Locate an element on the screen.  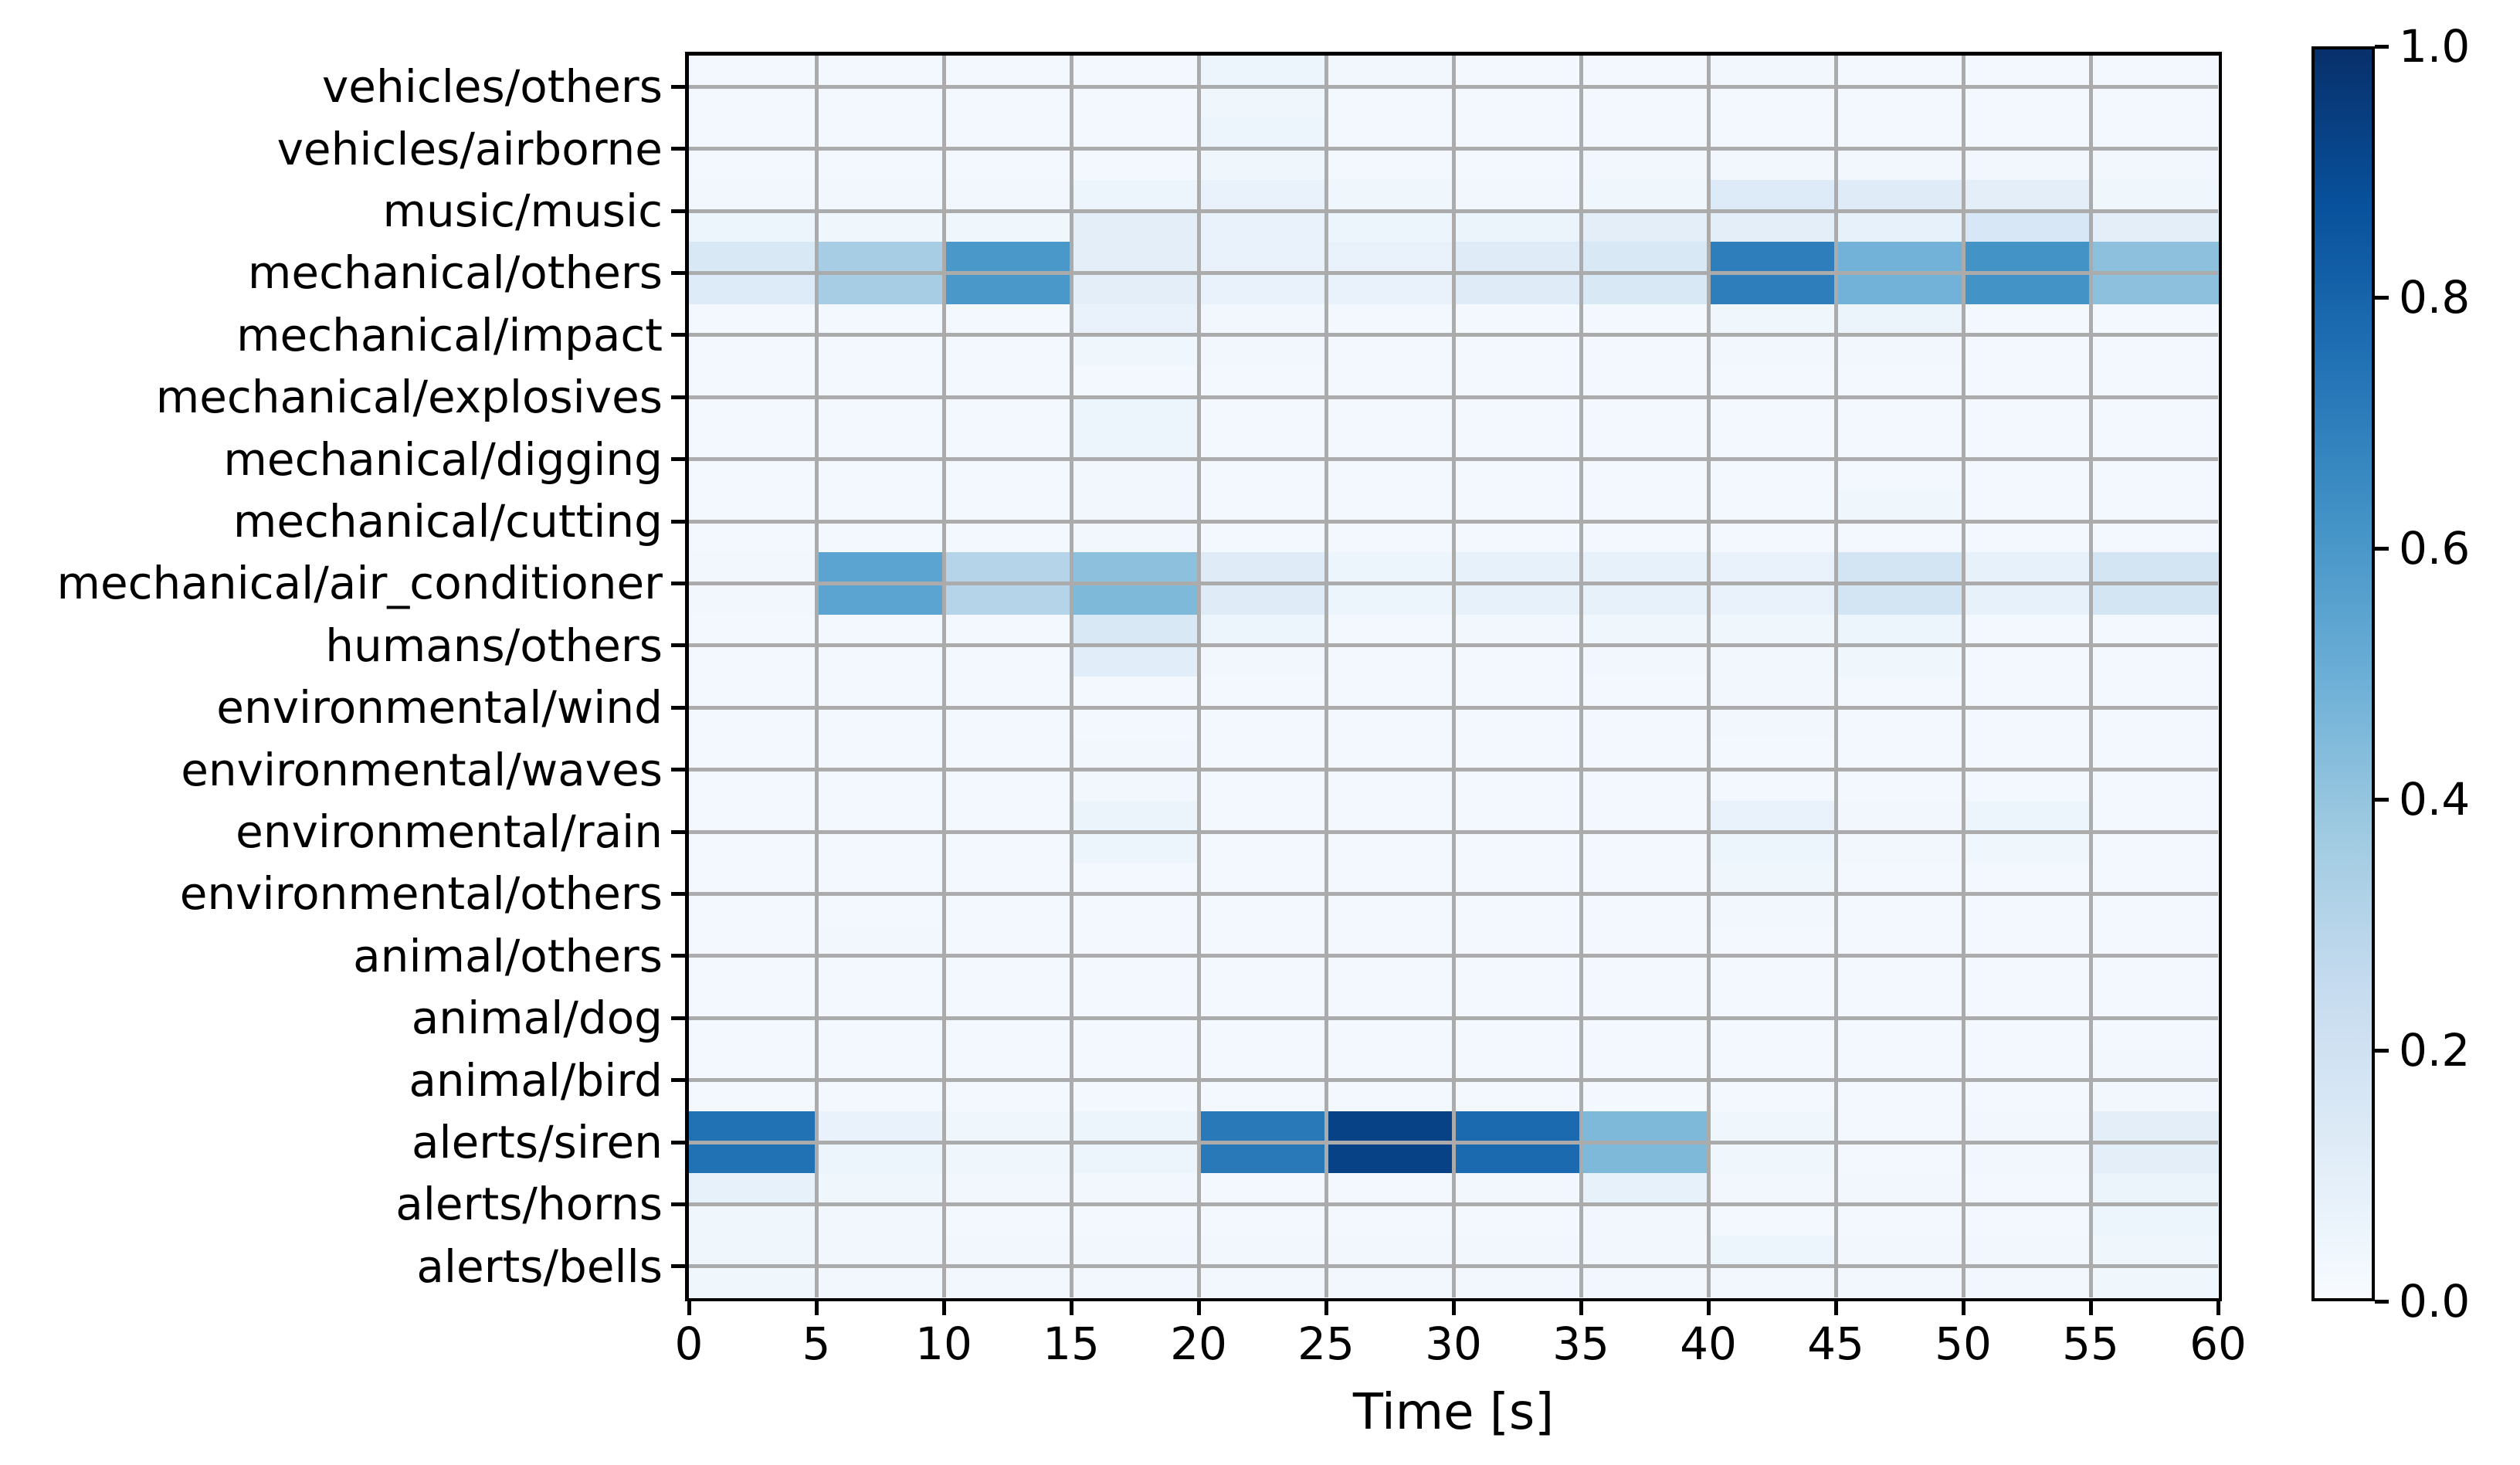
y-tick-label: mechanical/cutting is located at coordinates (447, 521).